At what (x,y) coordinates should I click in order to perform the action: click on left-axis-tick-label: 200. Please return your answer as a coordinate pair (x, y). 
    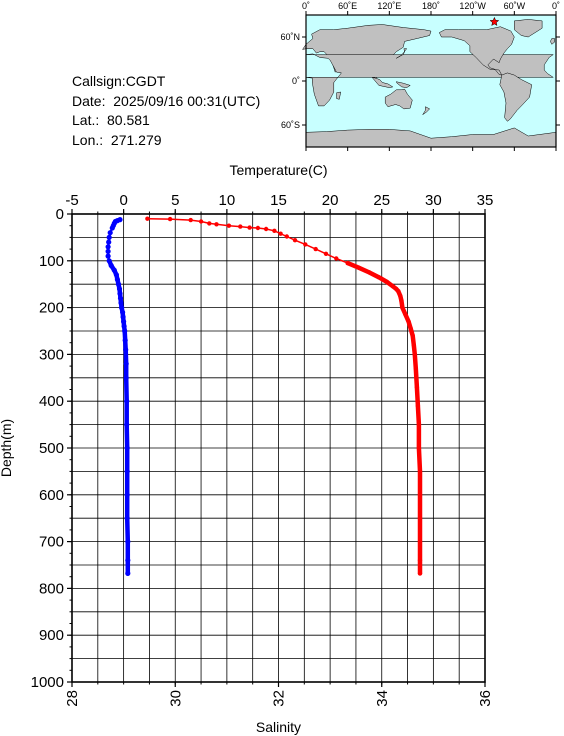
    Looking at the image, I should click on (51, 308).